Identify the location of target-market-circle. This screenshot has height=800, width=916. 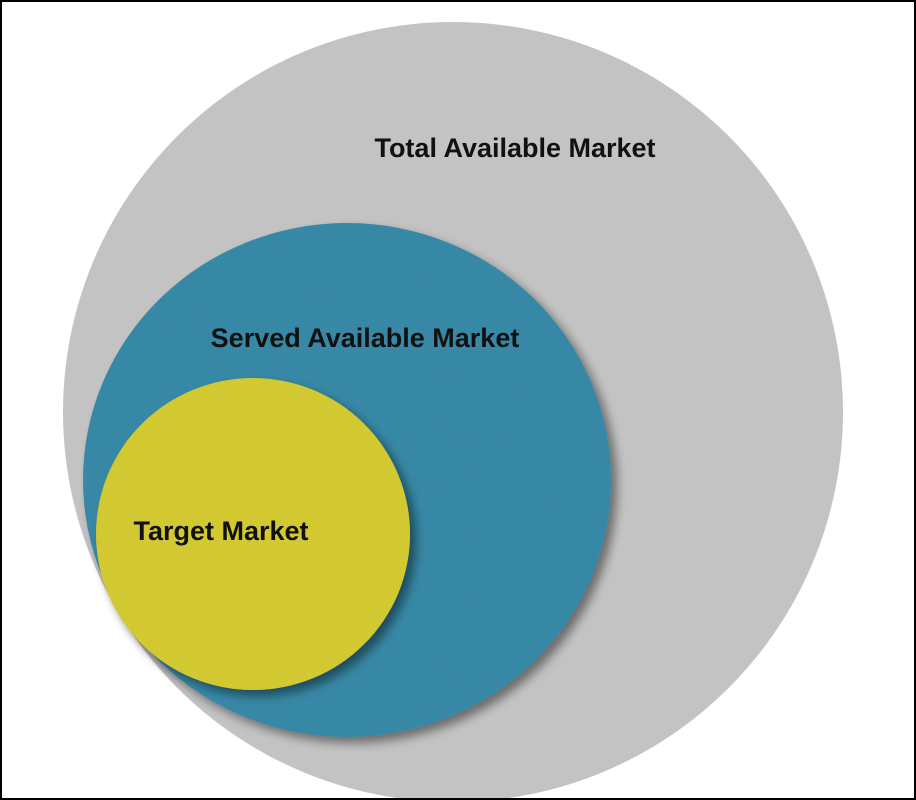
(253, 534).